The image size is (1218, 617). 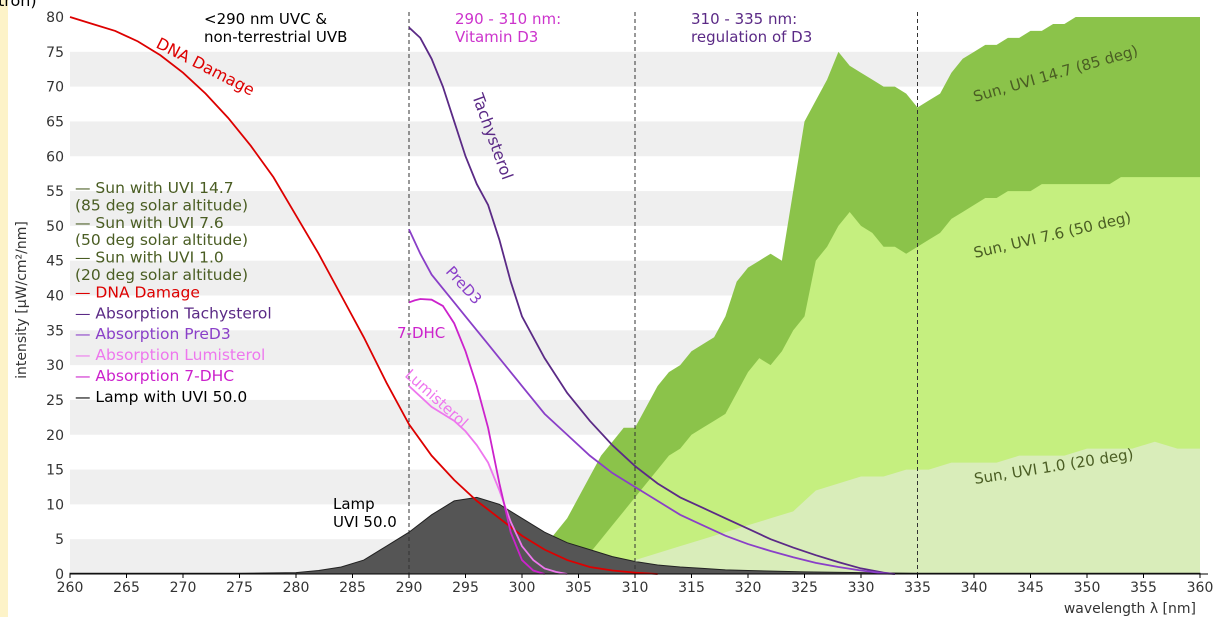 I want to click on y-axis-label: intensity [µW/cm²/nm], so click(x=22, y=300).